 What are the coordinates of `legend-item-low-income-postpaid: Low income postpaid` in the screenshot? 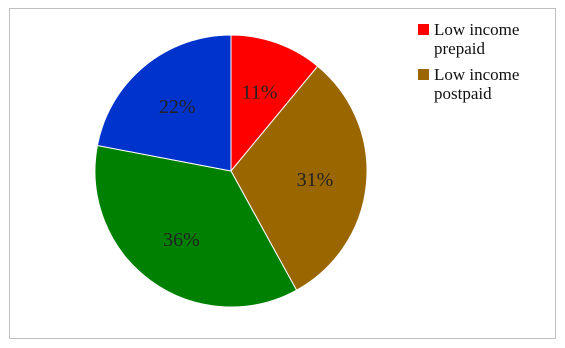 It's located at (488, 84).